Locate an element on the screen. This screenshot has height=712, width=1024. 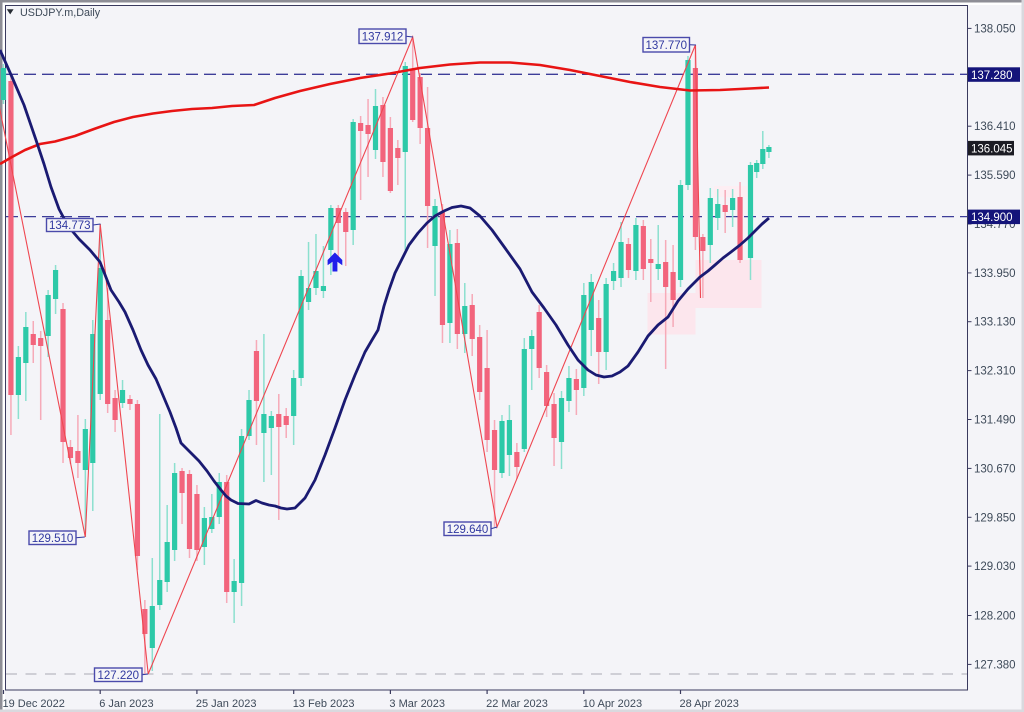
svg-text: 25 Jan 2023 is located at coordinates (226, 704).